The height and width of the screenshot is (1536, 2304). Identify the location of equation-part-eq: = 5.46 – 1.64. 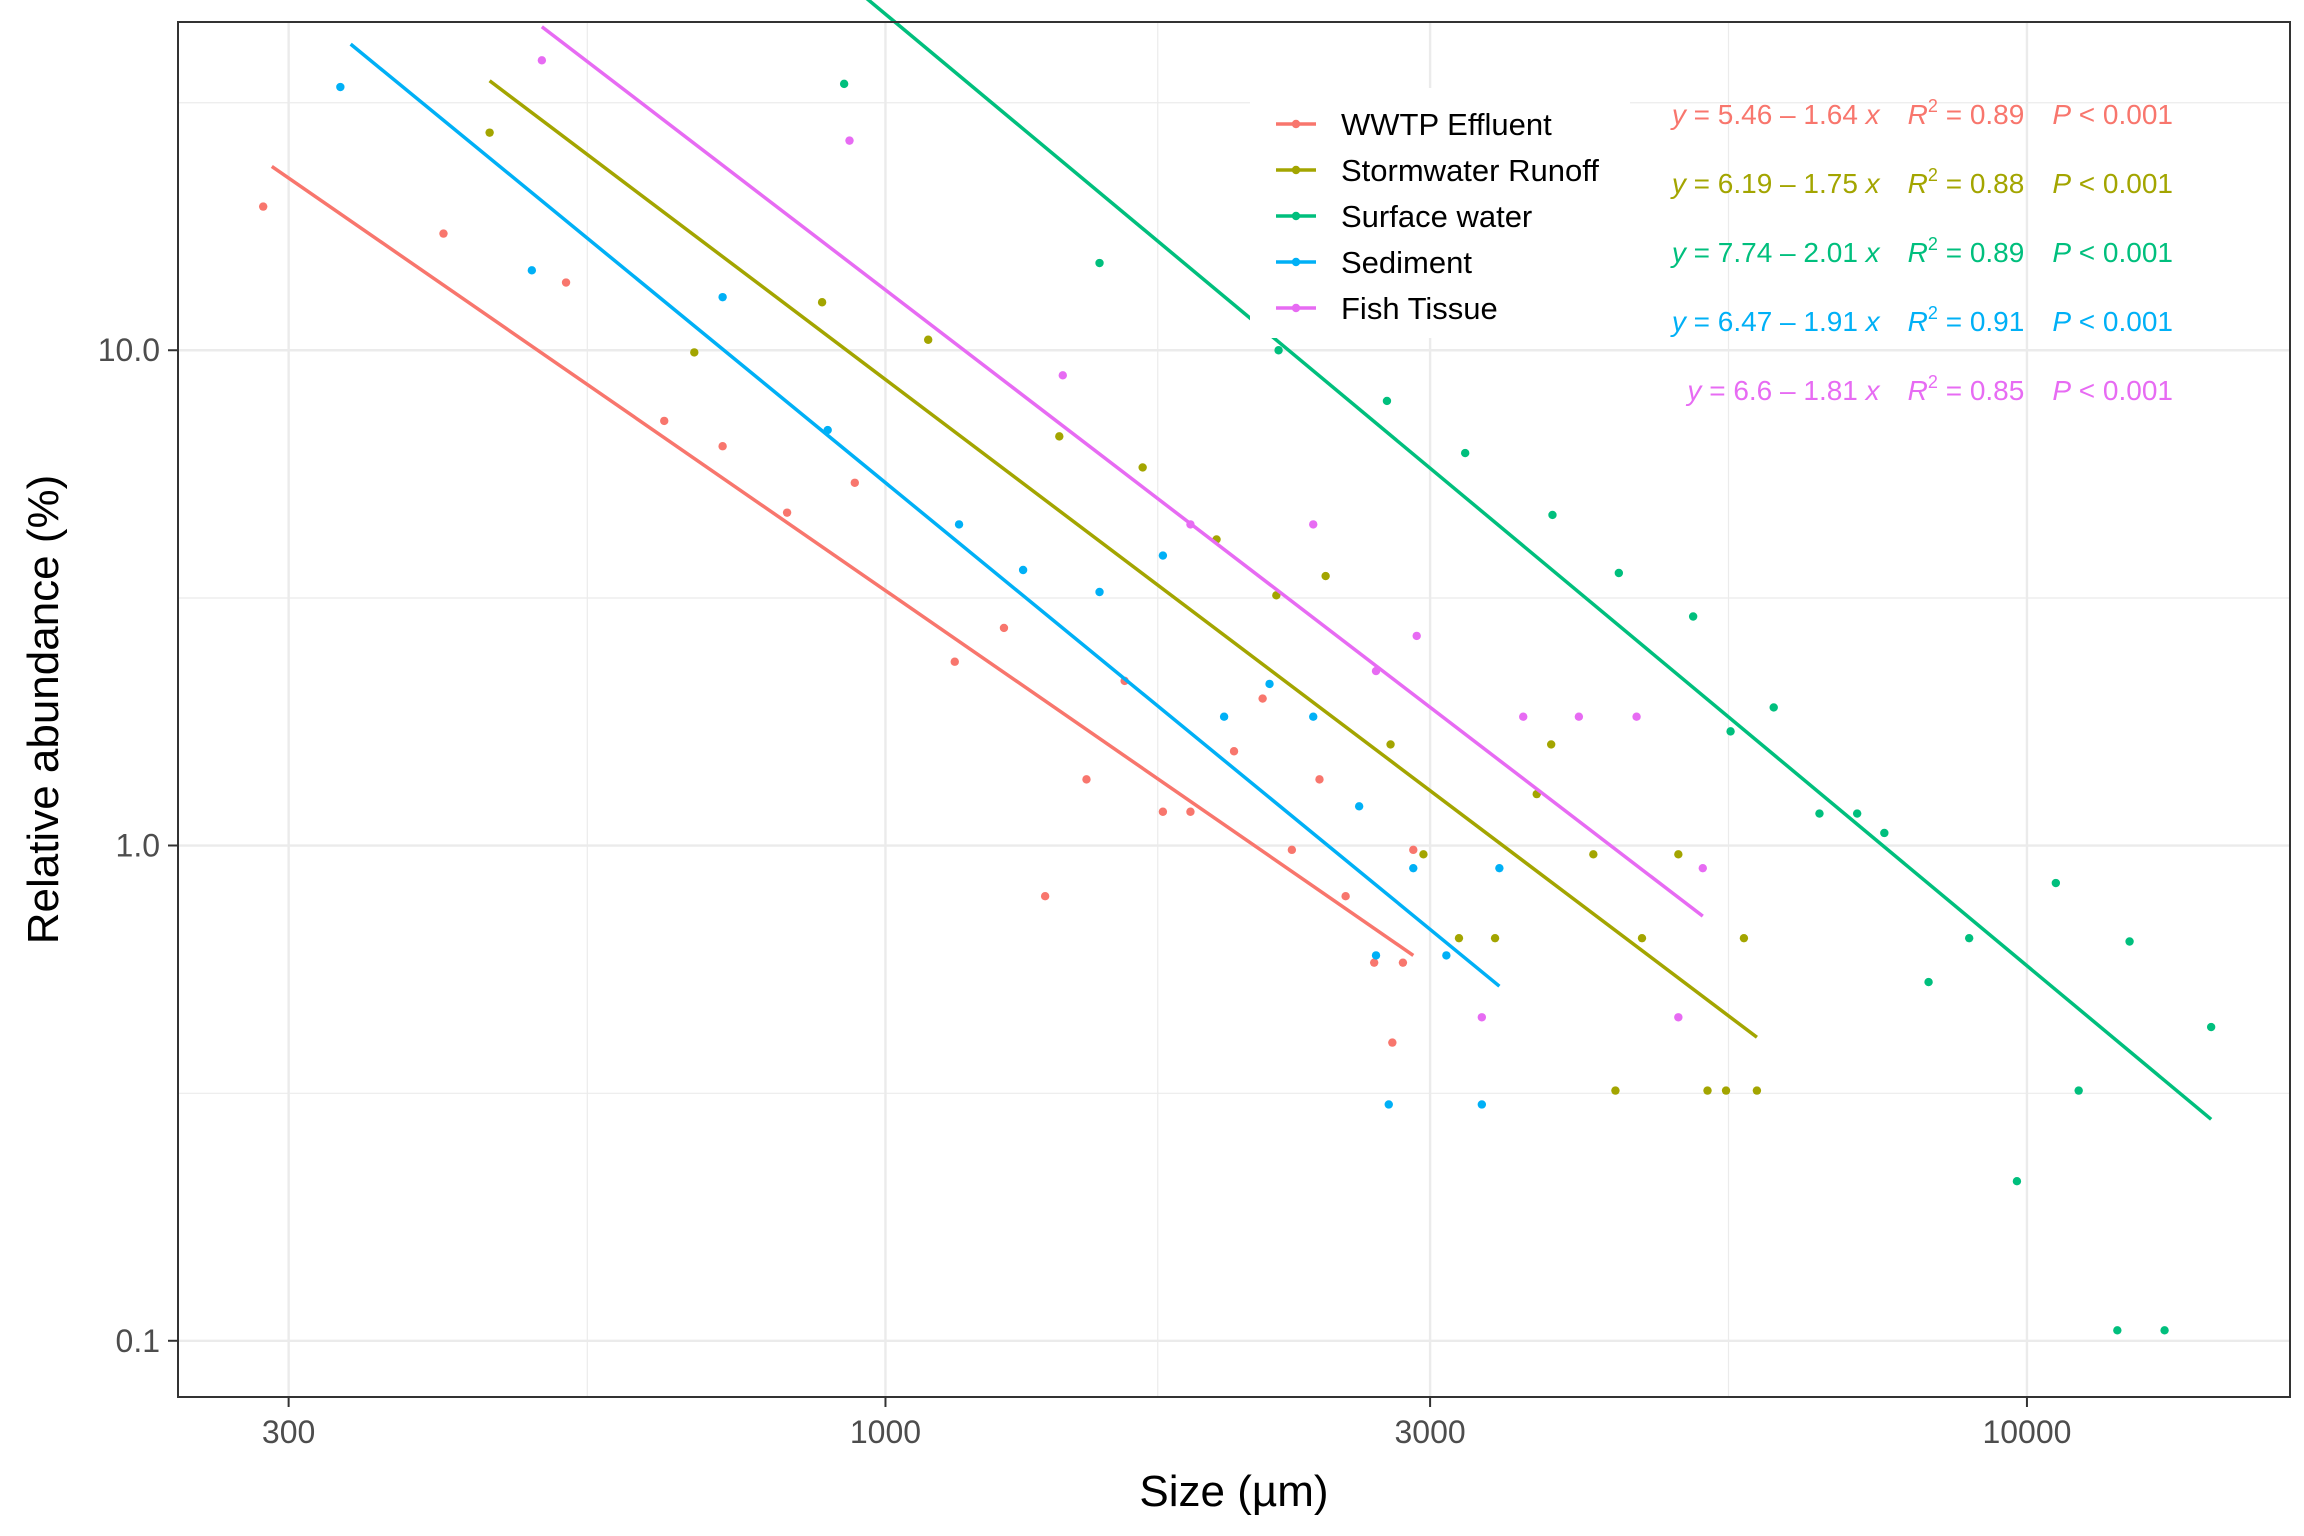
(1776, 114).